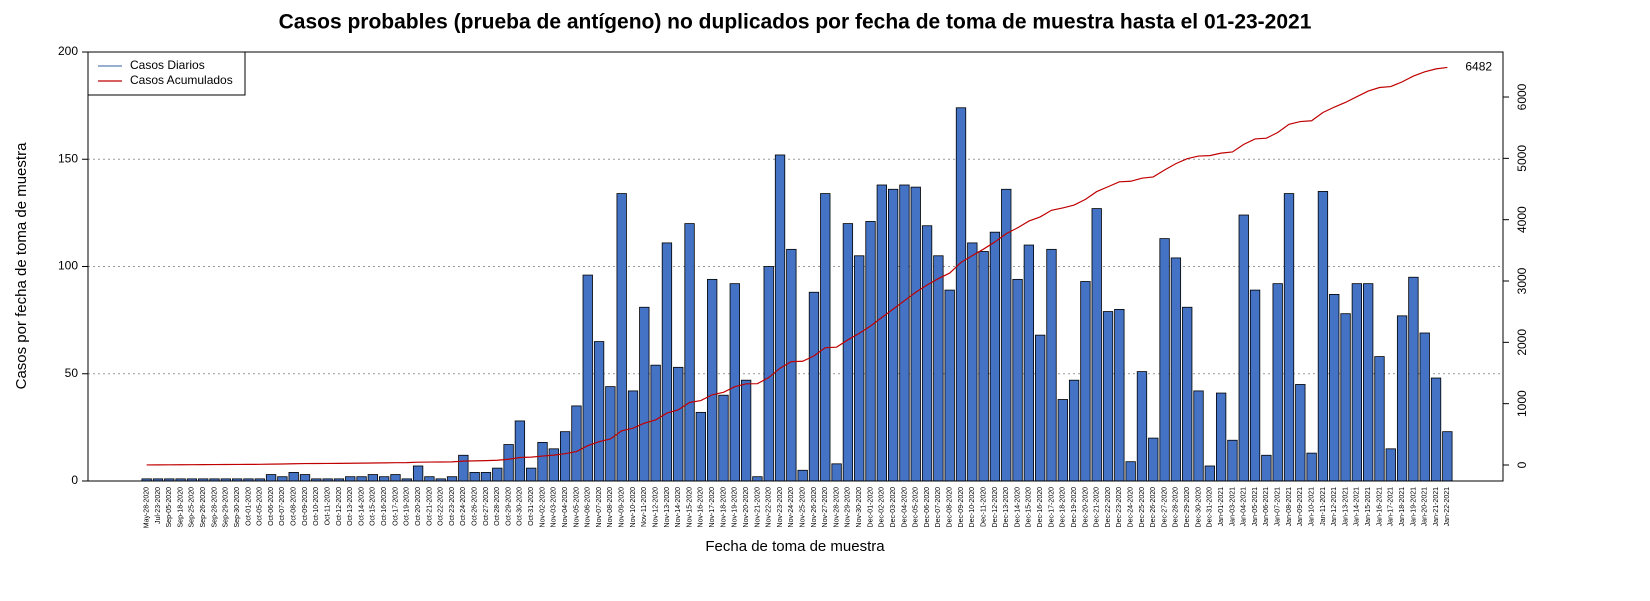 The width and height of the screenshot is (1650, 601). Describe the element at coordinates (1130, 507) in the screenshot. I see `x-tick-label: Dec-24-2020` at that location.